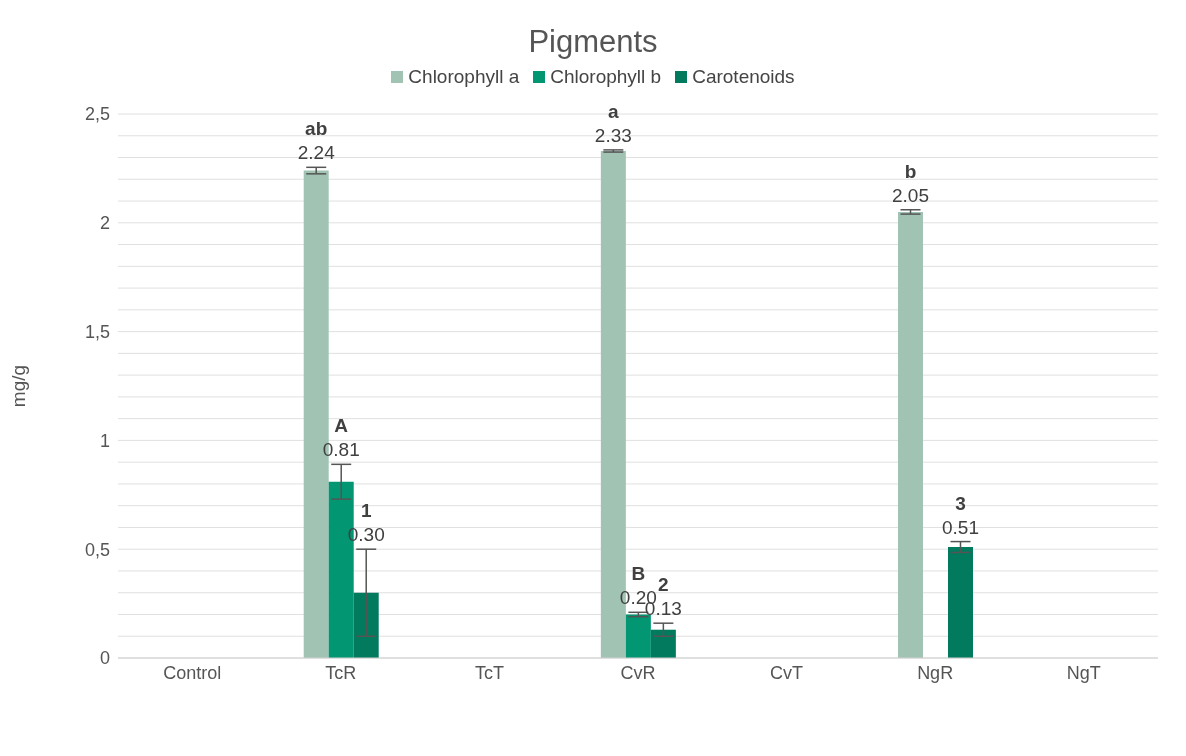 Image resolution: width=1186 pixels, height=756 pixels. I want to click on legend-label: Chlorophyll a, so click(464, 77).